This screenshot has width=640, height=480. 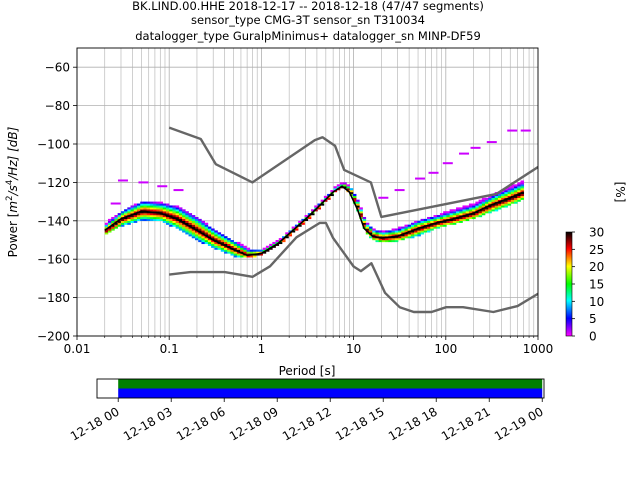 What do you see at coordinates (169, 349) in the screenshot?
I see `x-tick-label: 0.1` at bounding box center [169, 349].